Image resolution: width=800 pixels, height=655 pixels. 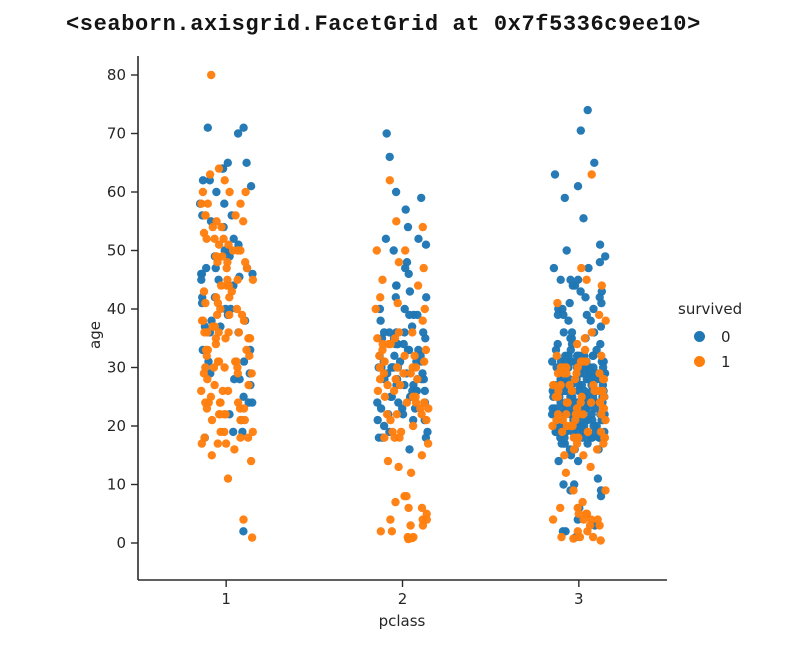 I want to click on y-tick-label: 40, so click(x=116, y=309).